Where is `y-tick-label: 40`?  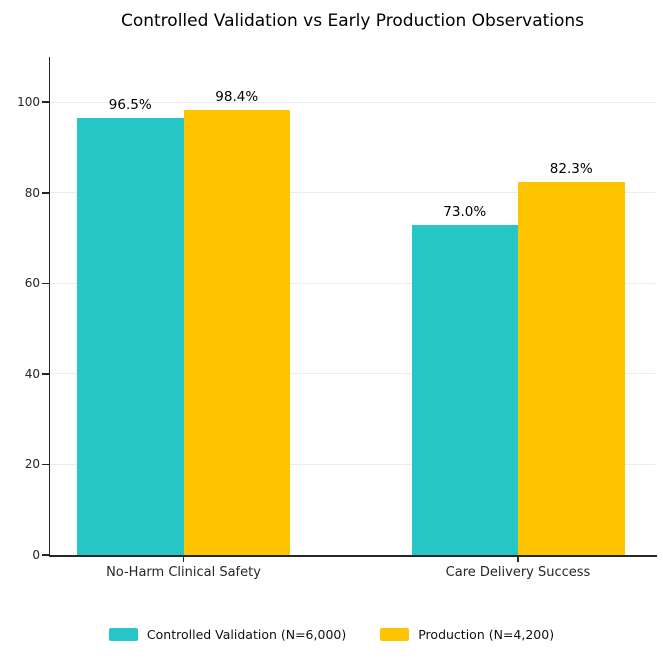
y-tick-label: 40 is located at coordinates (32, 373).